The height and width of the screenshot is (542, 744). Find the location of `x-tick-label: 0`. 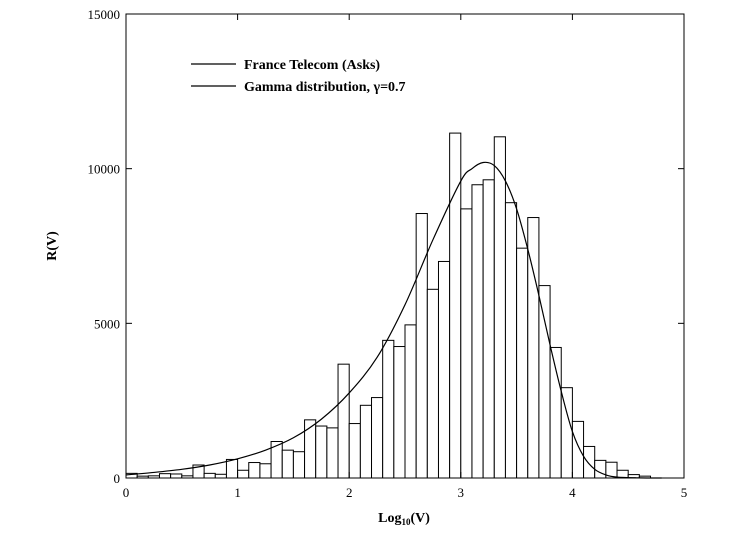

x-tick-label: 0 is located at coordinates (126, 492).